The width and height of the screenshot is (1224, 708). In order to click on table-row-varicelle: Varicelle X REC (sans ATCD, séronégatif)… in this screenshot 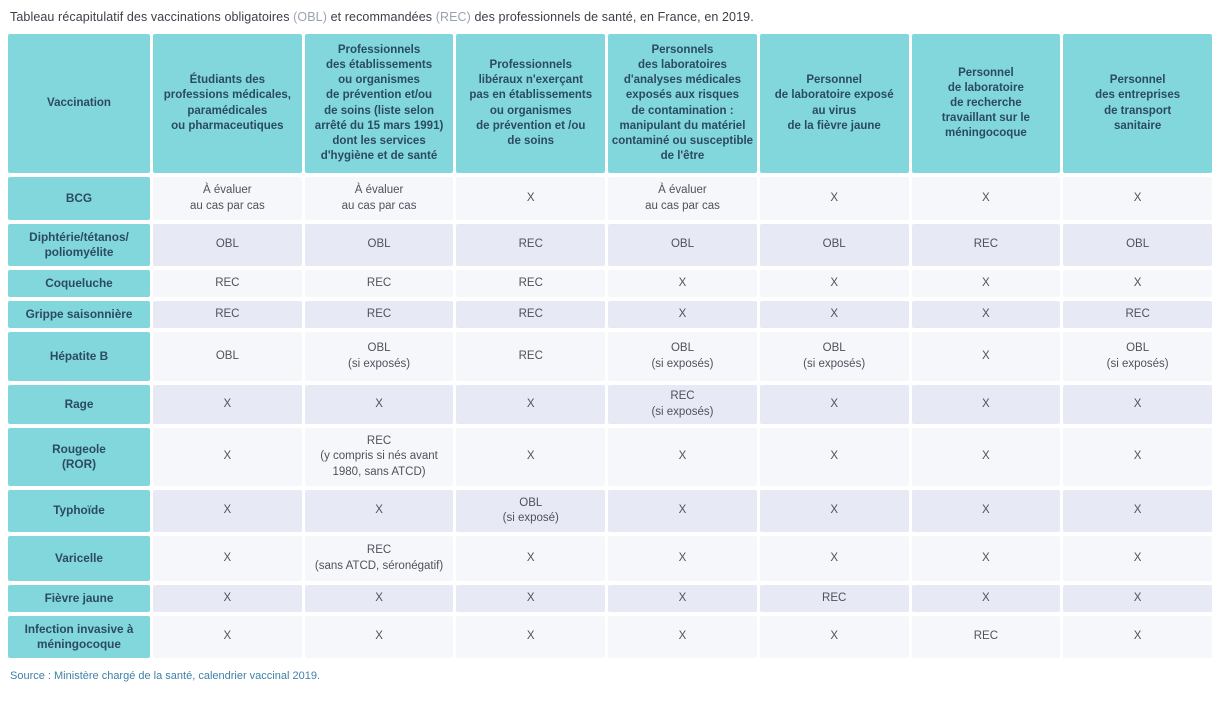, I will do `click(610, 559)`.